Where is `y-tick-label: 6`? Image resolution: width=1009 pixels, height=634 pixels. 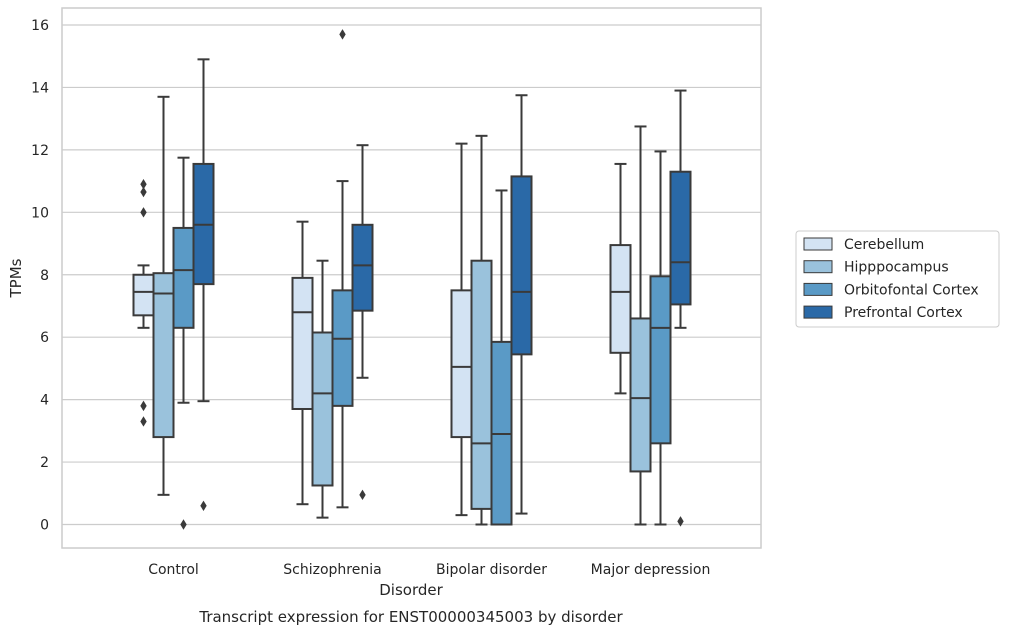
y-tick-label: 6 is located at coordinates (44, 338).